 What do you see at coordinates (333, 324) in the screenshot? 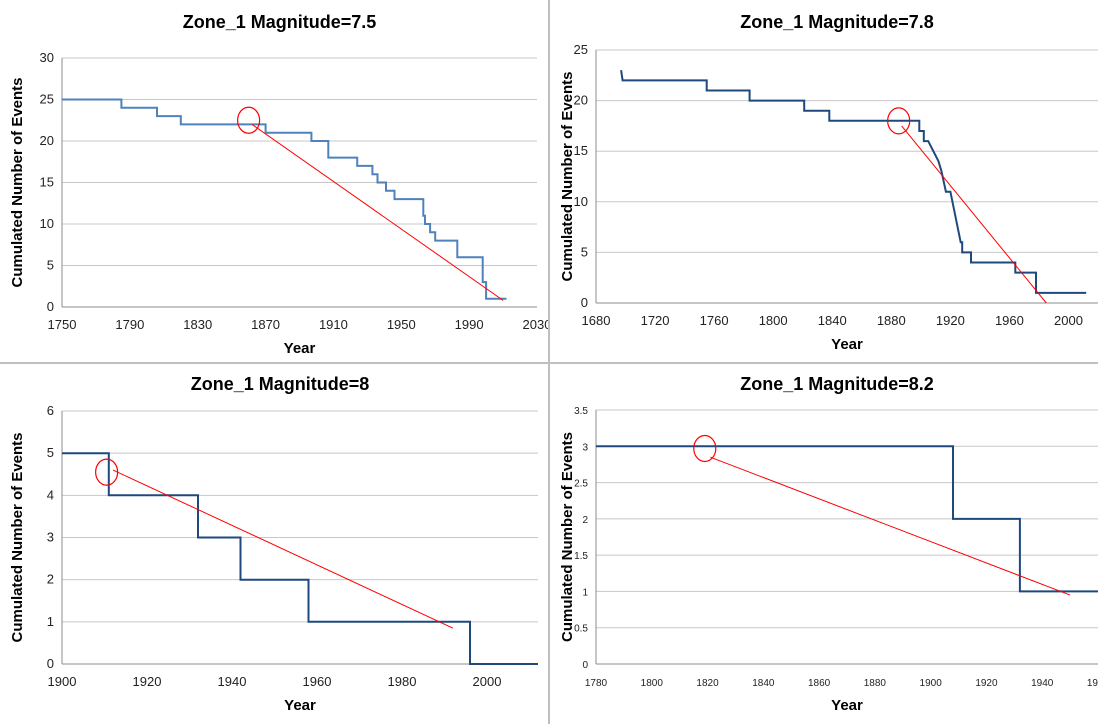
I see `x-tick-label: 1910` at bounding box center [333, 324].